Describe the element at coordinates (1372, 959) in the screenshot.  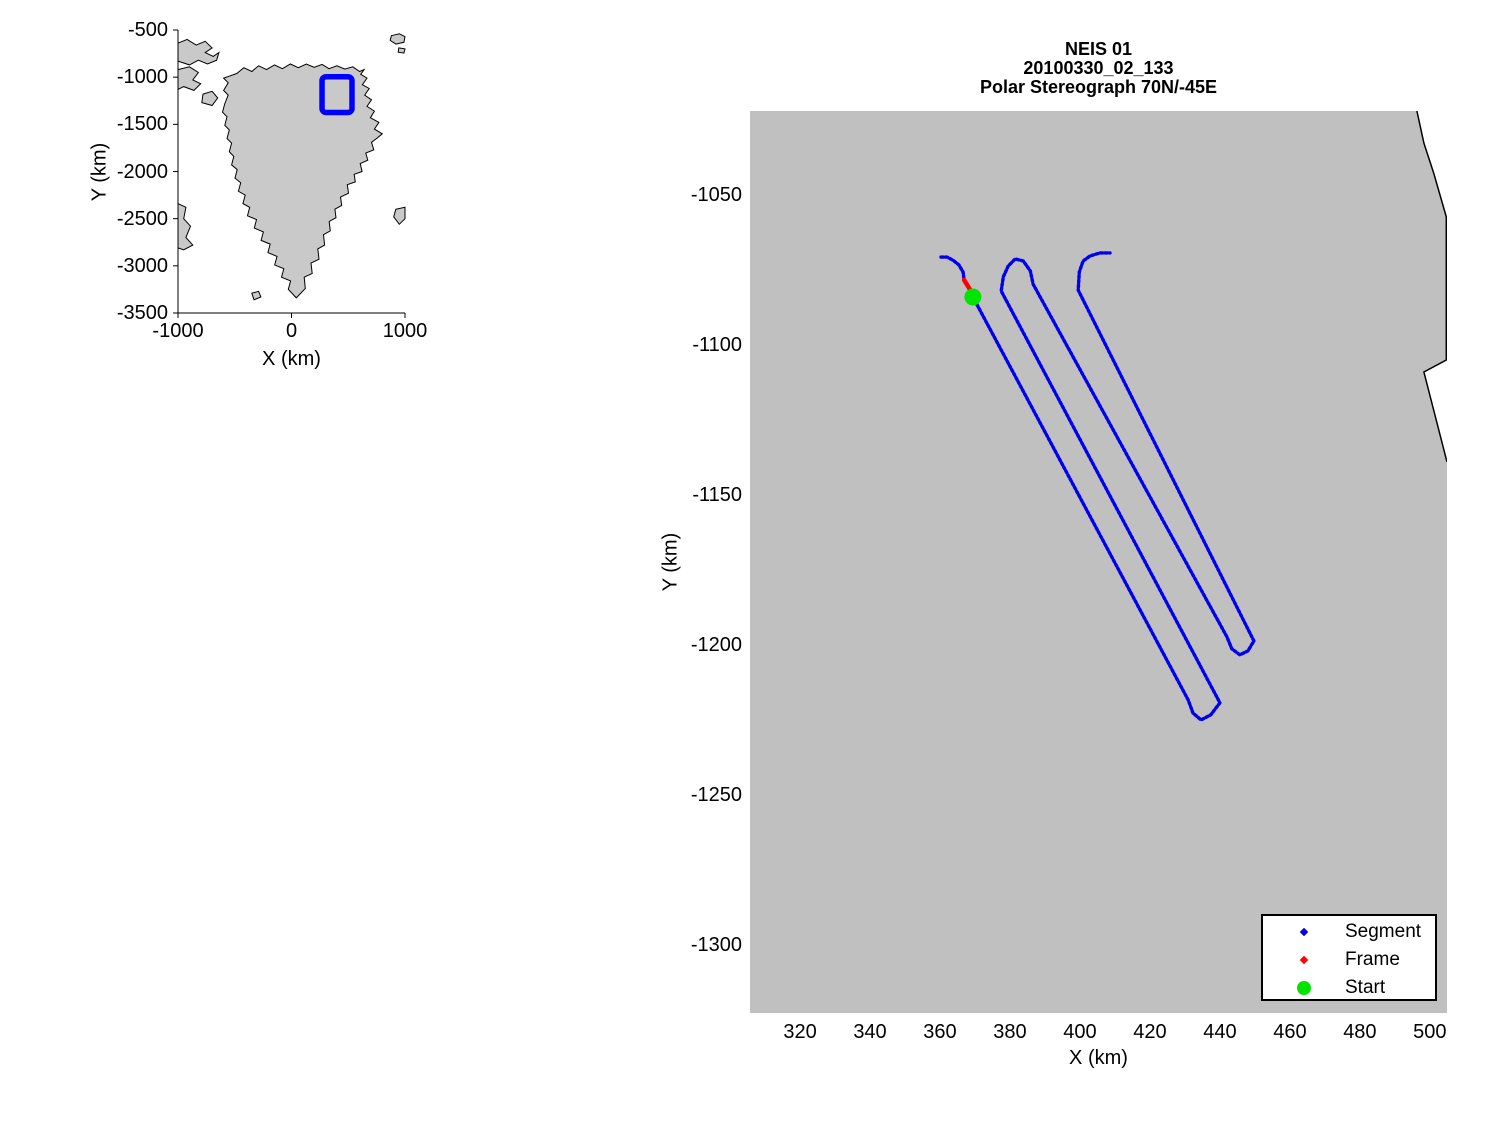
I see `legend-label-frame: Frame` at that location.